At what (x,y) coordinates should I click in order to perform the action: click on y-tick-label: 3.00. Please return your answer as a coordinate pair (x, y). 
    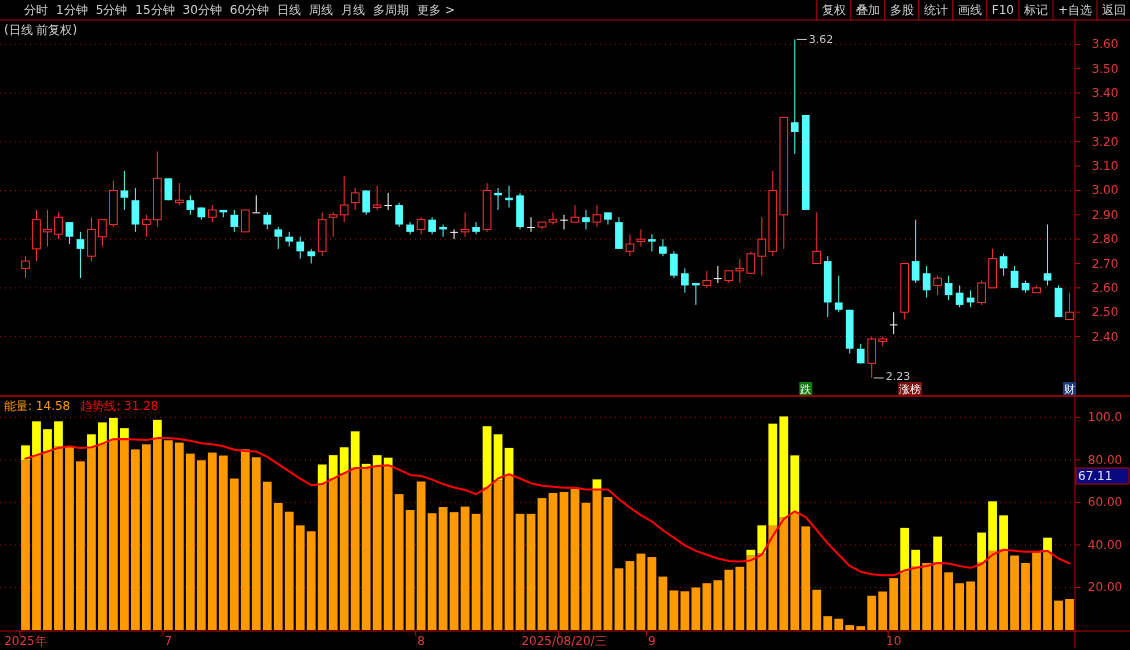
    Looking at the image, I should click on (1105, 190).